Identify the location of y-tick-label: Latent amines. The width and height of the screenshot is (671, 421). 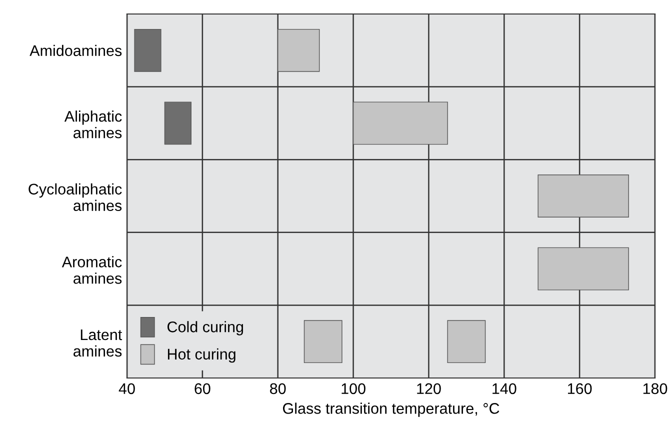
(98, 343).